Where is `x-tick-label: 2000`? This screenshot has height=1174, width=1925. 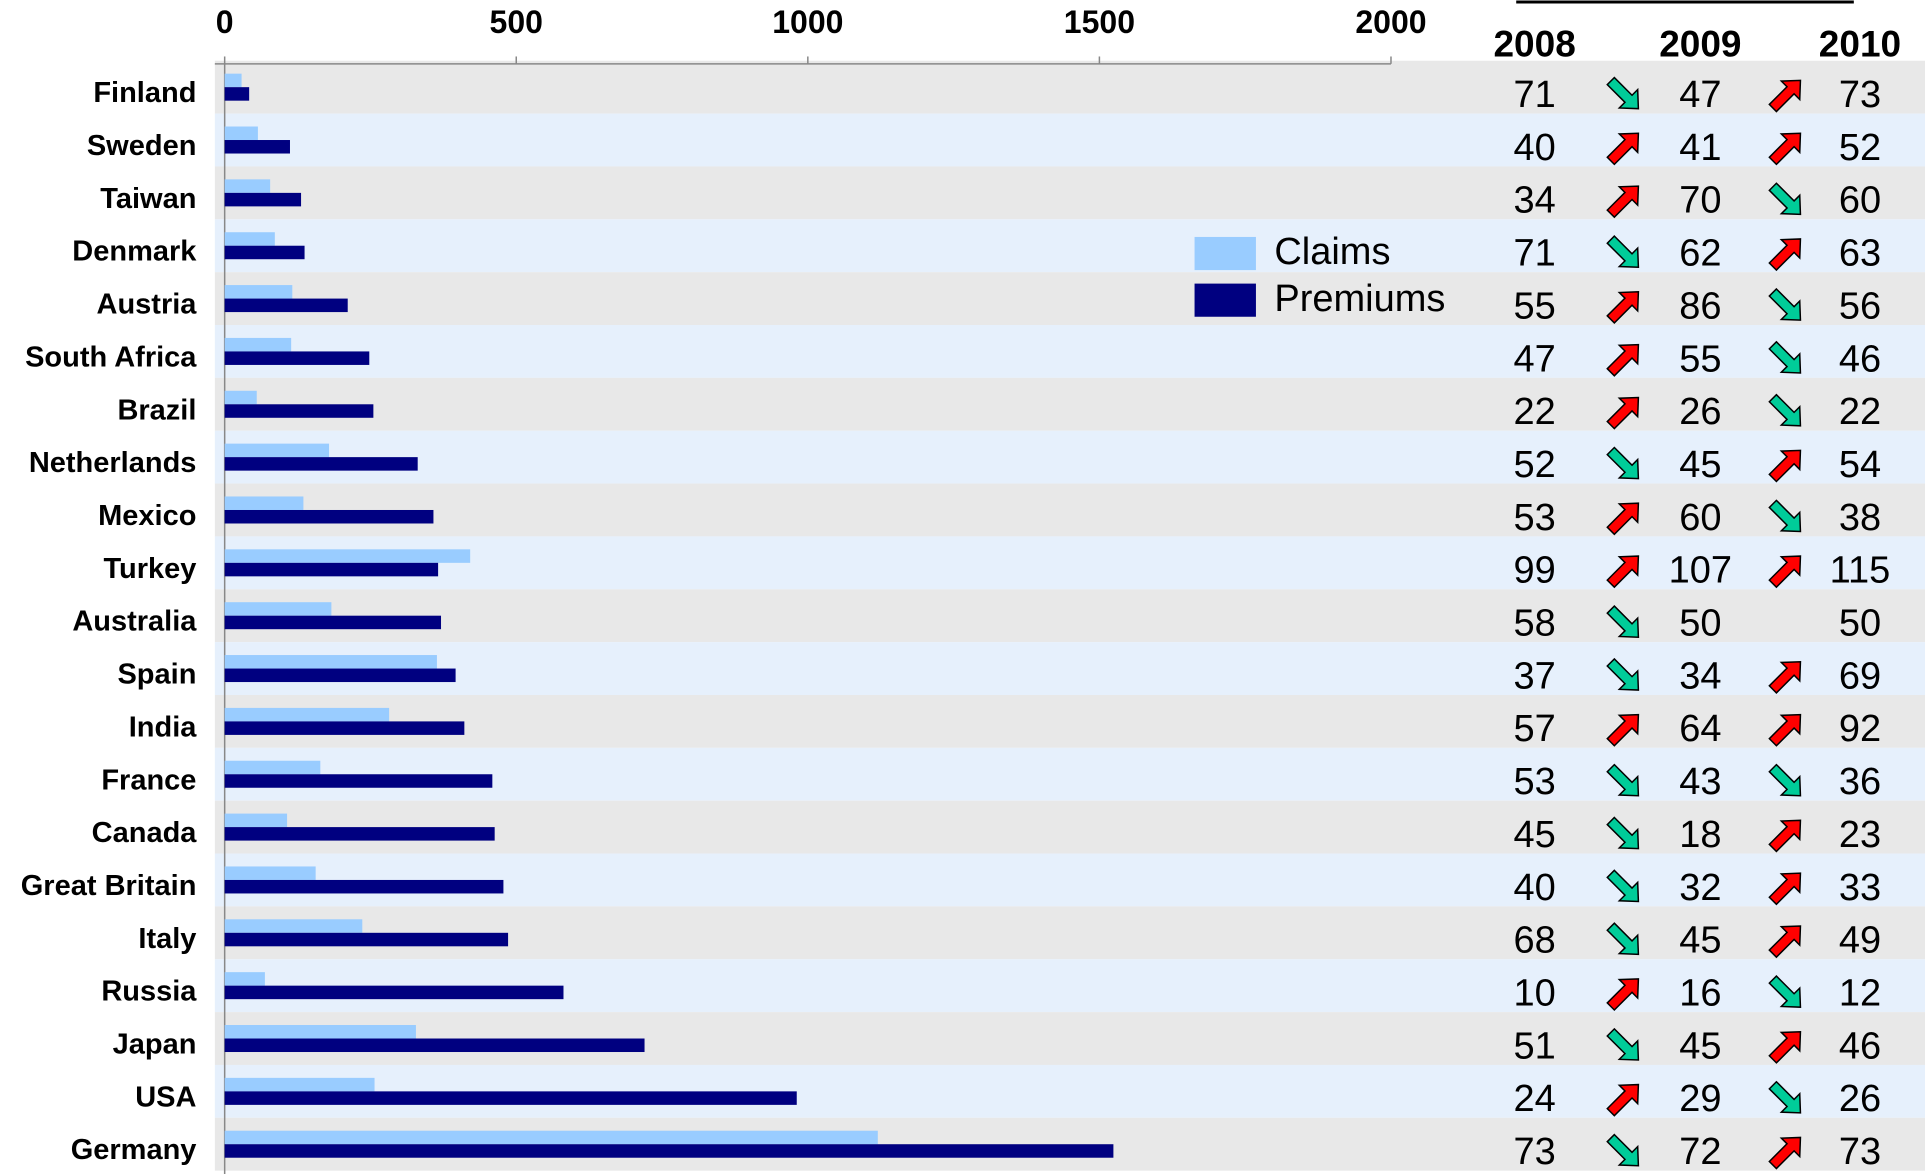
x-tick-label: 2000 is located at coordinates (1390, 22).